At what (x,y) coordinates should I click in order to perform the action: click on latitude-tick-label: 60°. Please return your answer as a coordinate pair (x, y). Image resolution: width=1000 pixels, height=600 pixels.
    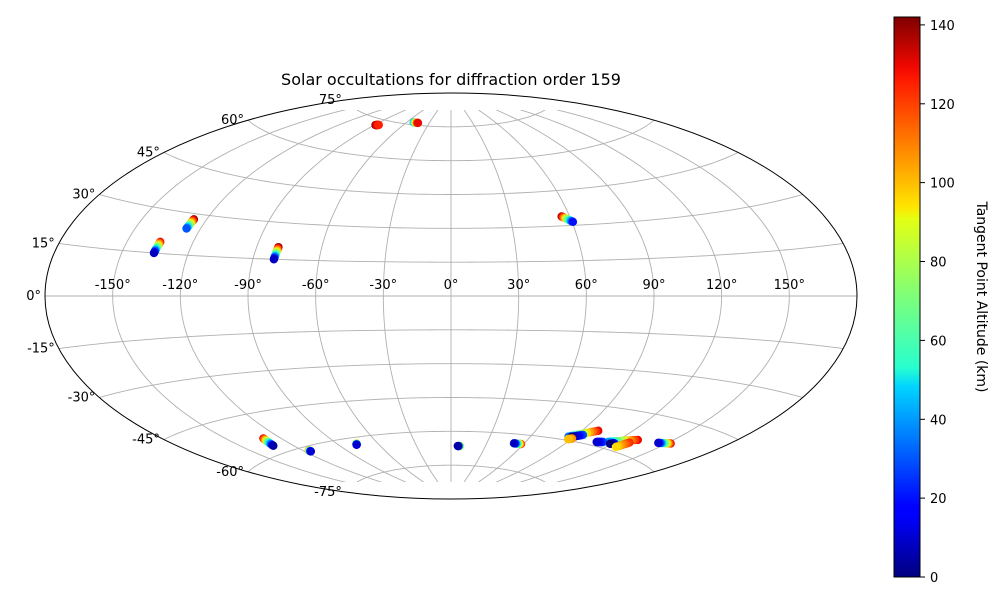
    Looking at the image, I should click on (232, 120).